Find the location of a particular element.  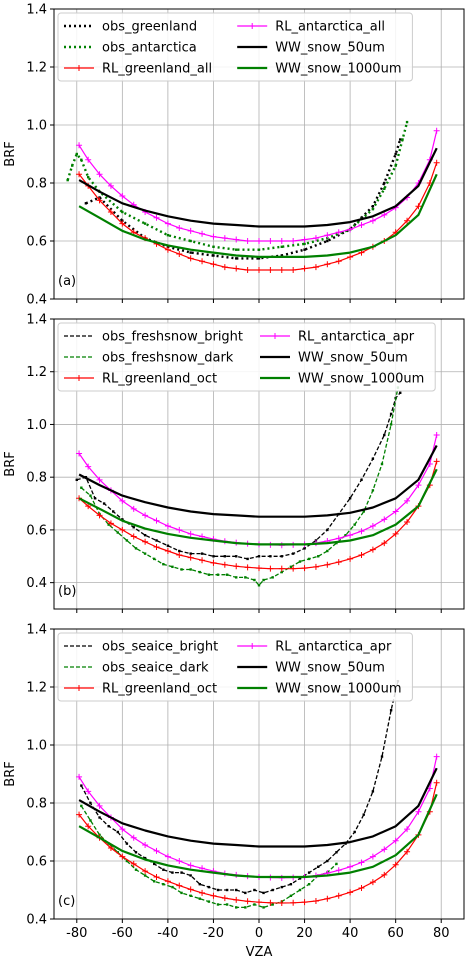

legend-entry: RL_greenland_all is located at coordinates (157, 69).